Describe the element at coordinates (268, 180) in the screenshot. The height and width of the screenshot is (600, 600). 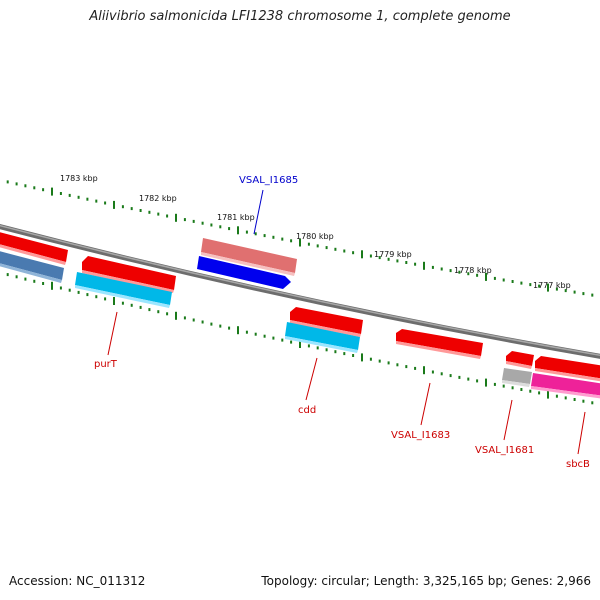
I see `gene-label-vsal-i1685: VSAL_I1685` at that location.